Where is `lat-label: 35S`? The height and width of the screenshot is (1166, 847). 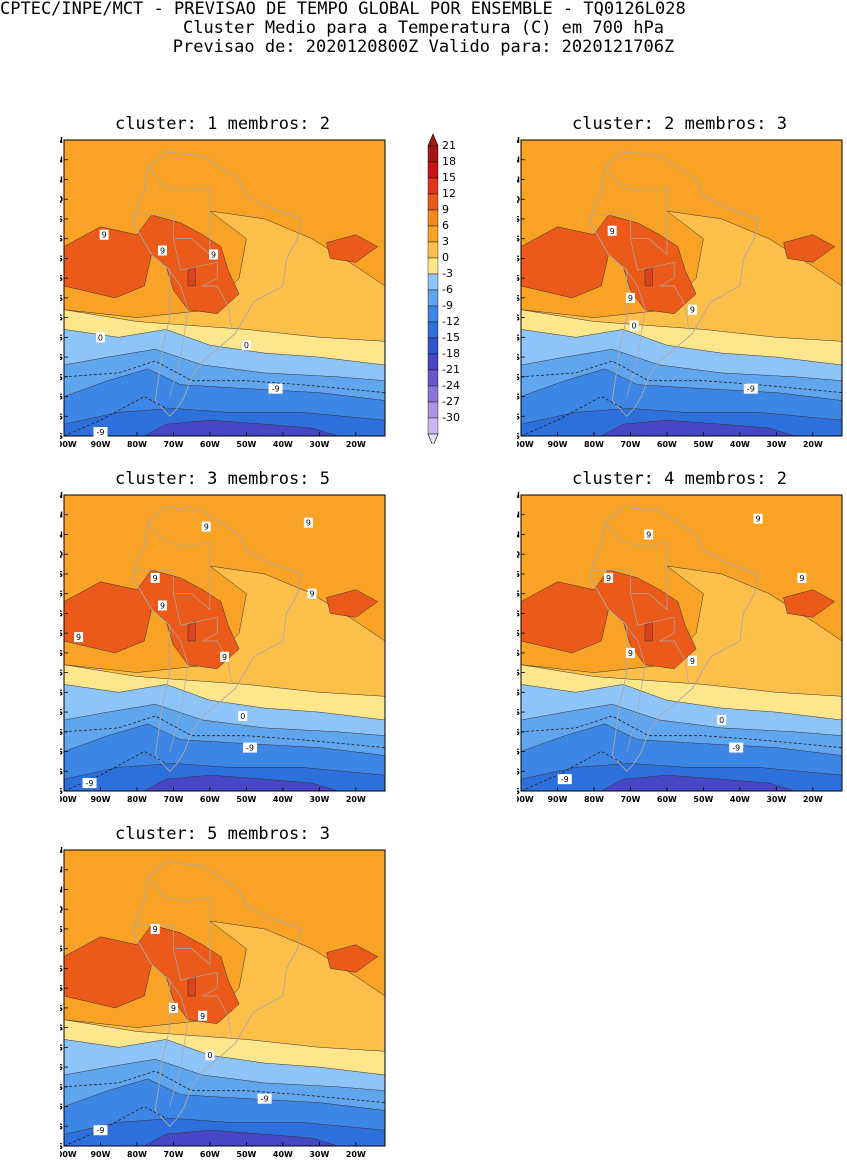 lat-label: 35S is located at coordinates (518, 337).